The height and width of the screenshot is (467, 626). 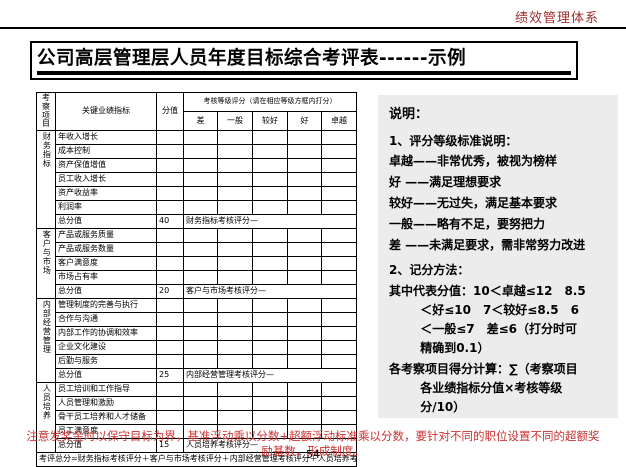 I want to click on kpi-row: 合作与沟通, so click(x=197, y=320).